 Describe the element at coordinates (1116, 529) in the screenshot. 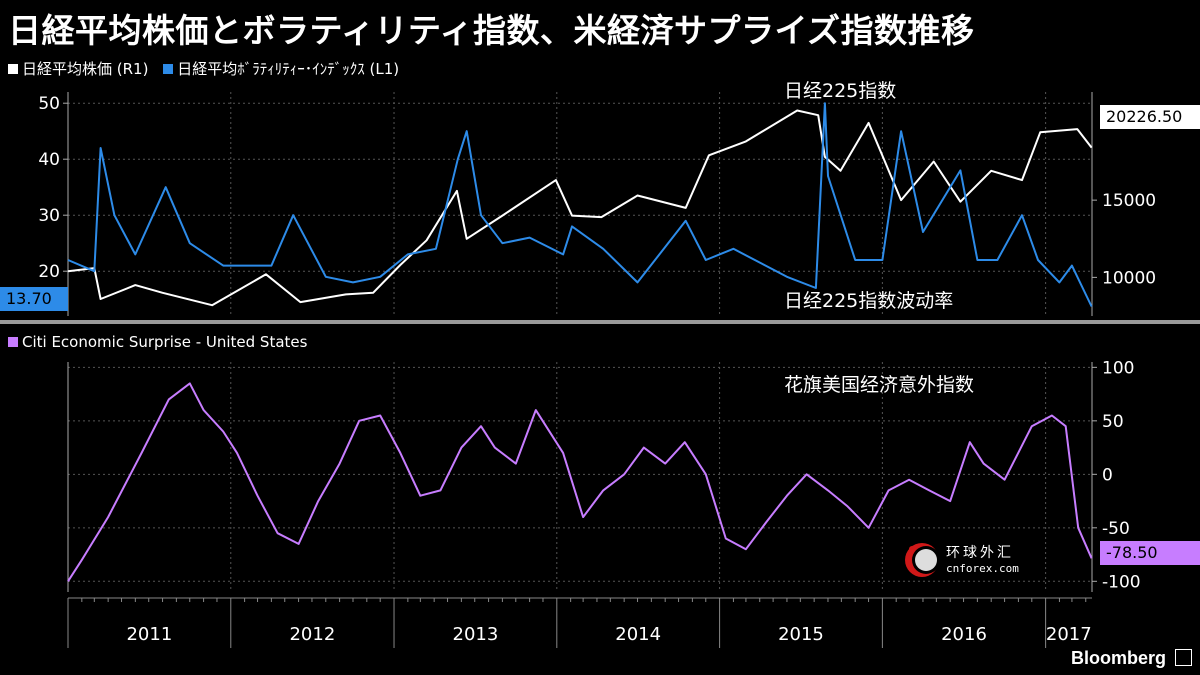

I see `bottom-right-tick-label: -50` at that location.